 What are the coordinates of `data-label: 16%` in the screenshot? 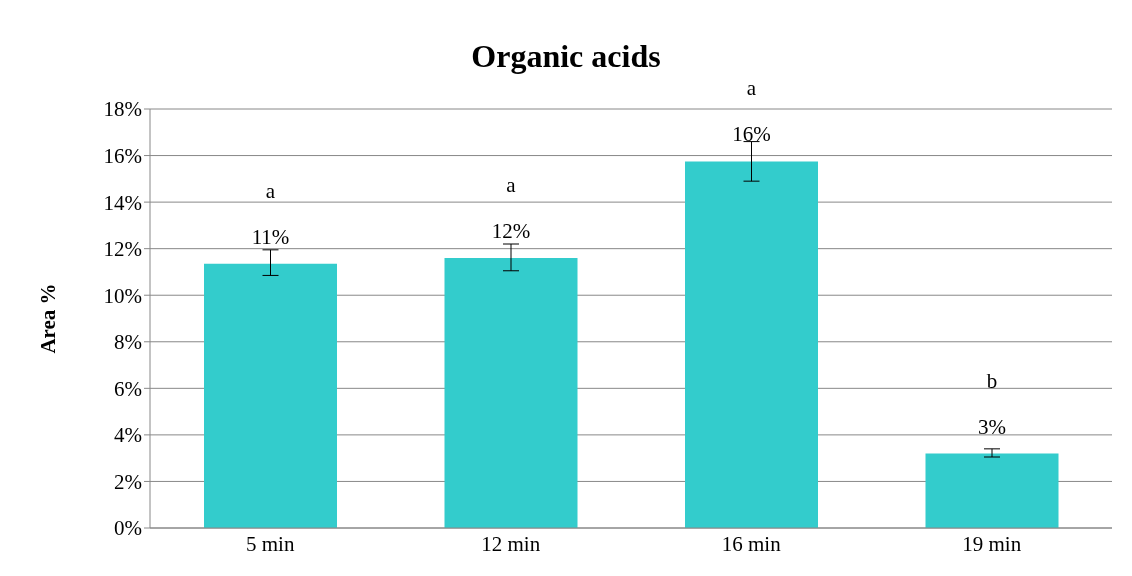 It's located at (751, 134).